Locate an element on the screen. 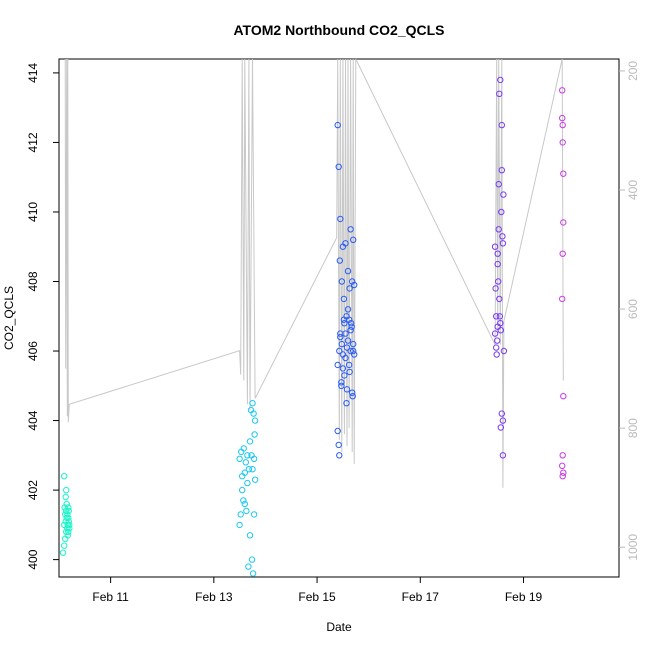 This screenshot has height=655, width=650. y2-tick-label: 600 is located at coordinates (633, 309).